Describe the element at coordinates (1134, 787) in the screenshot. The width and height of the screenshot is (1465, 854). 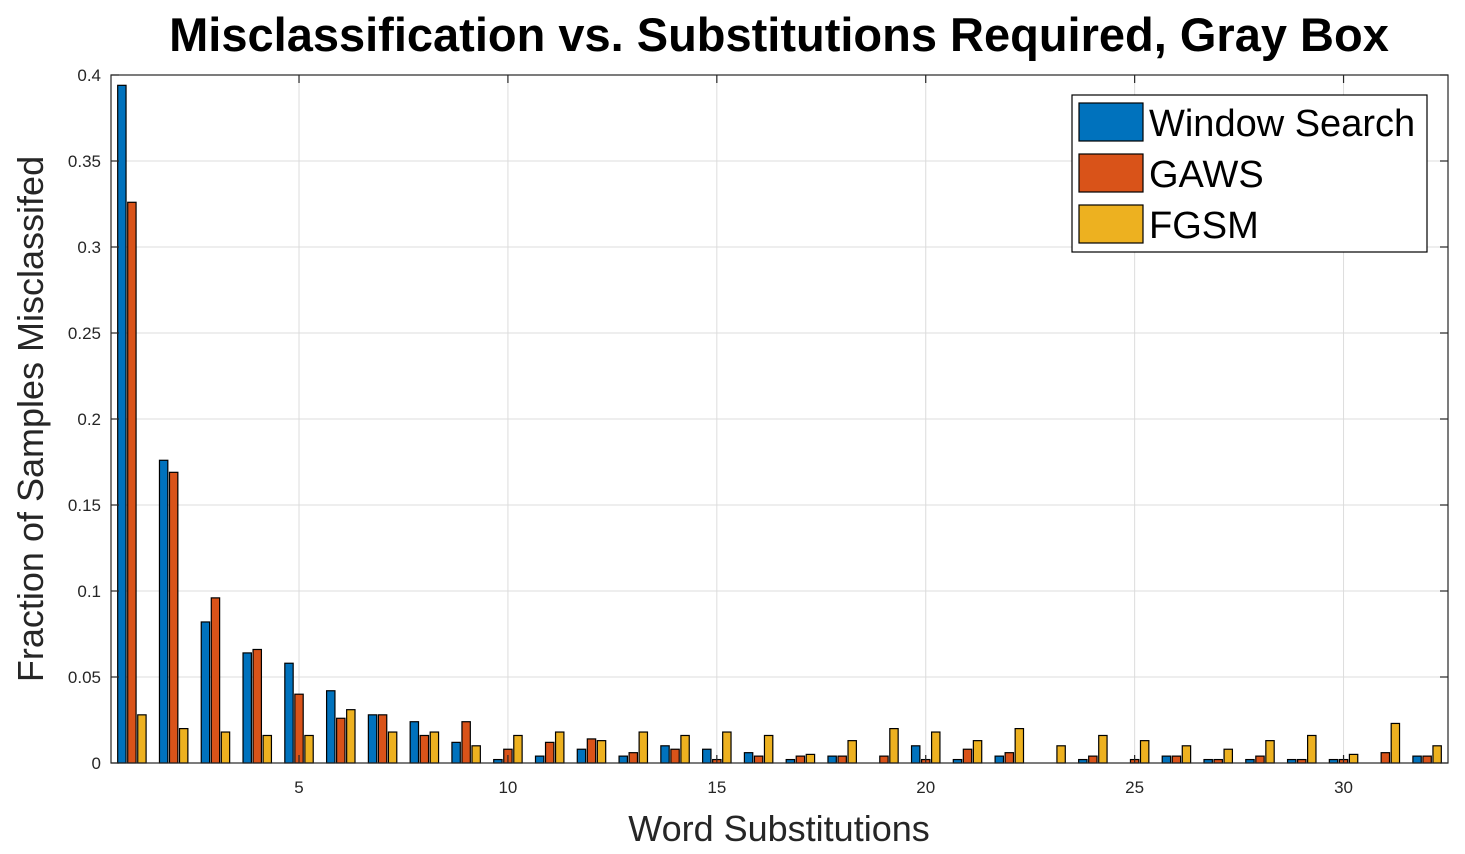
I see `x-tick-label: 25` at that location.